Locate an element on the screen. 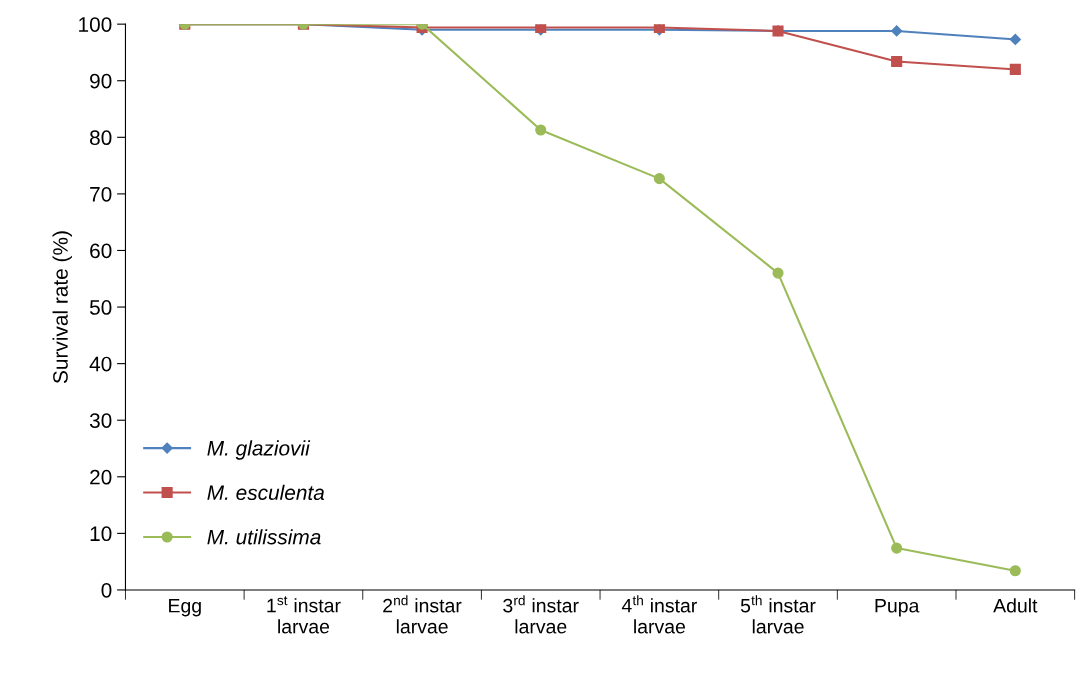 The height and width of the screenshot is (690, 1091). y-axis-title: Survival rate (%) is located at coordinates (62, 307).